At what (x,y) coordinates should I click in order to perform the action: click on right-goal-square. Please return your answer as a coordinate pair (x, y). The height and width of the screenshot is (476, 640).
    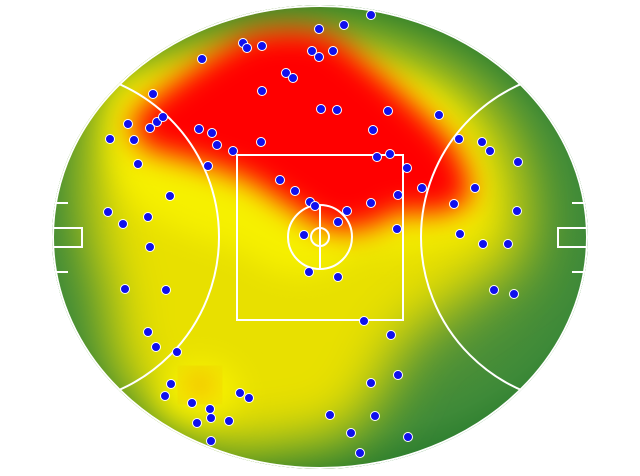
    Looking at the image, I should click on (572, 237).